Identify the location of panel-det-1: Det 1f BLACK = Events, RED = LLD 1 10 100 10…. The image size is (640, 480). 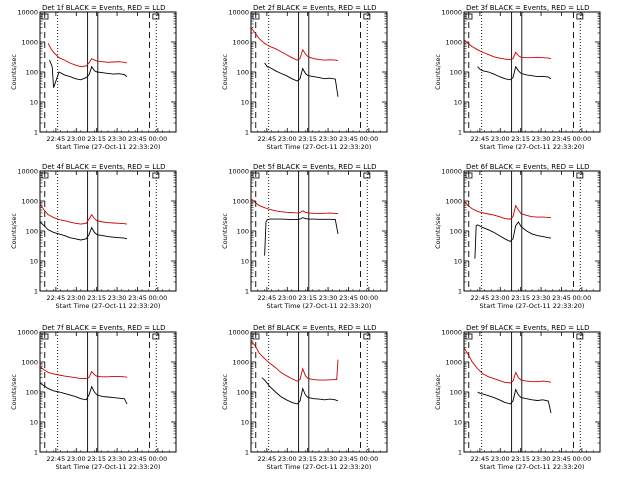
(93, 77).